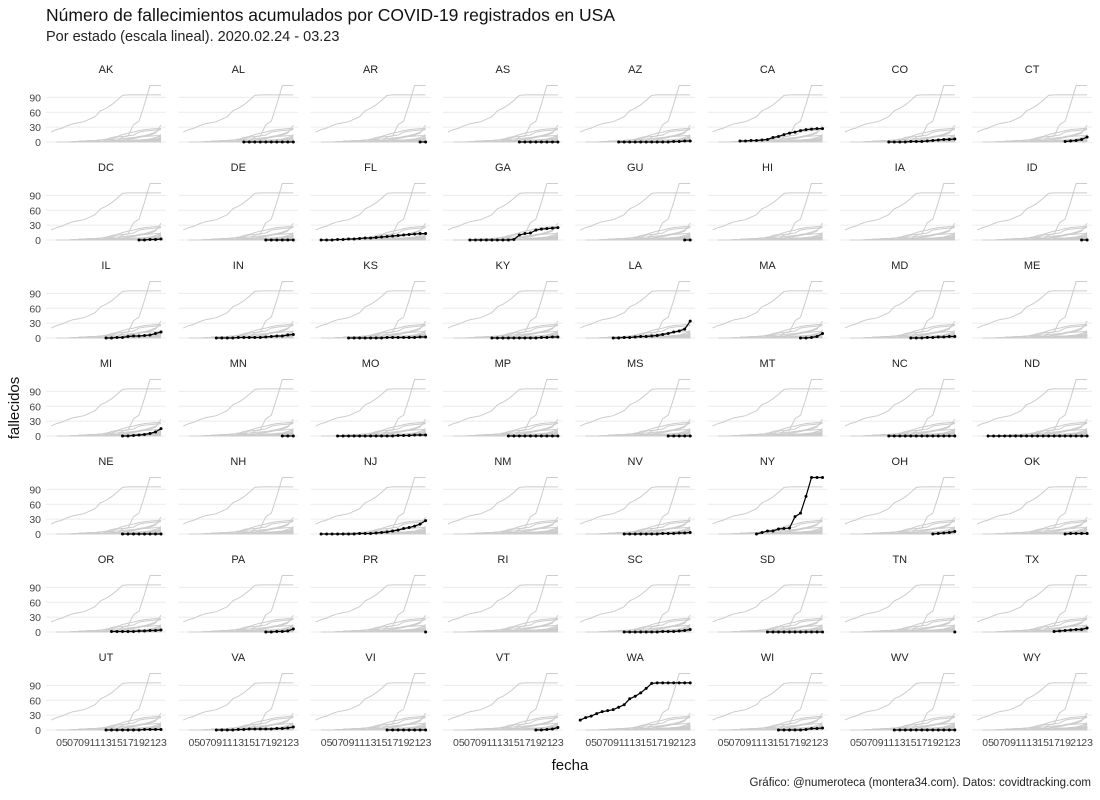 Image resolution: width=1100 pixels, height=800 pixels. I want to click on y-tick-label: 30, so click(35, 618).